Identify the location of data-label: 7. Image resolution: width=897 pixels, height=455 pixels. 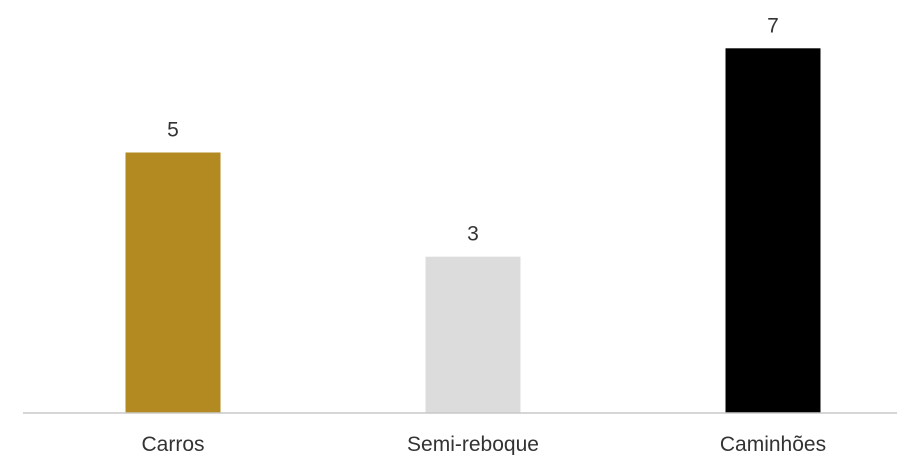
(773, 25).